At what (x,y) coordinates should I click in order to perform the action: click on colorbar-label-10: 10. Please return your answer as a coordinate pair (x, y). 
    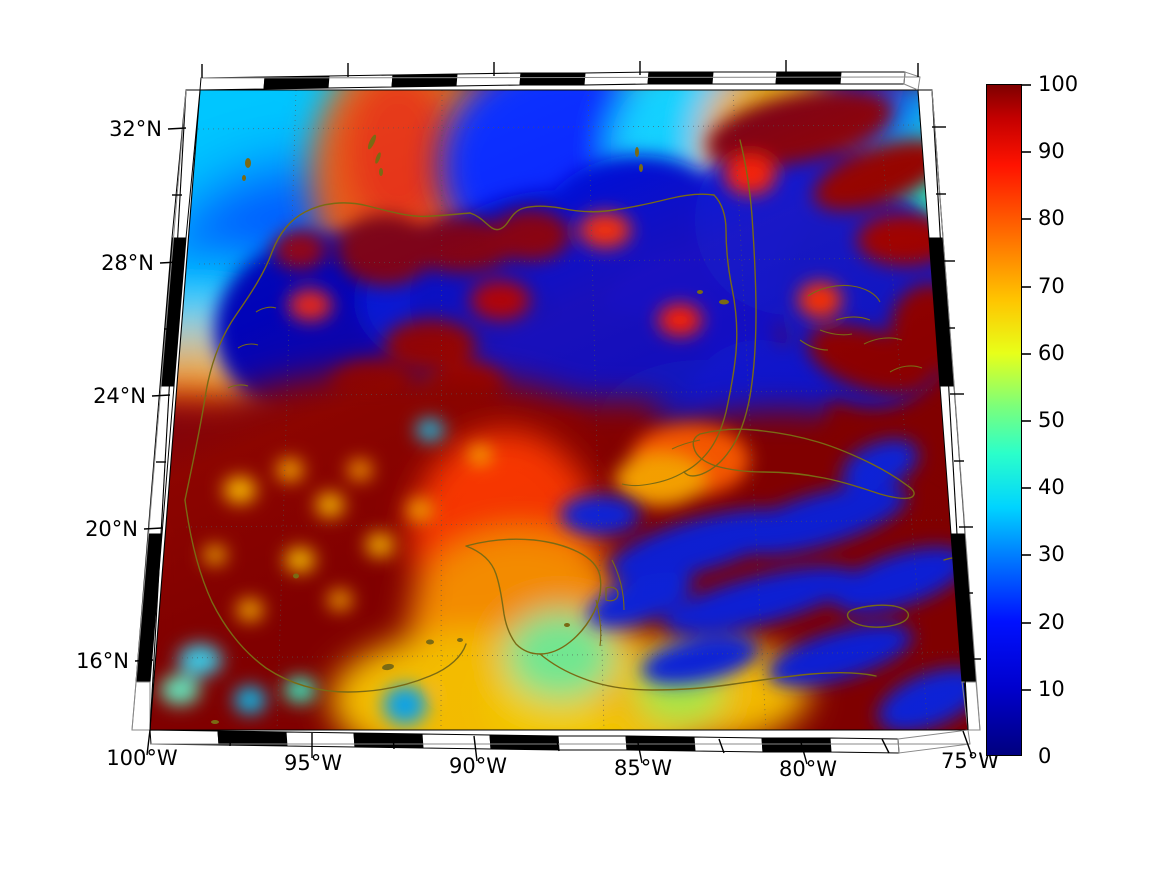
    Looking at the image, I should click on (1051, 688).